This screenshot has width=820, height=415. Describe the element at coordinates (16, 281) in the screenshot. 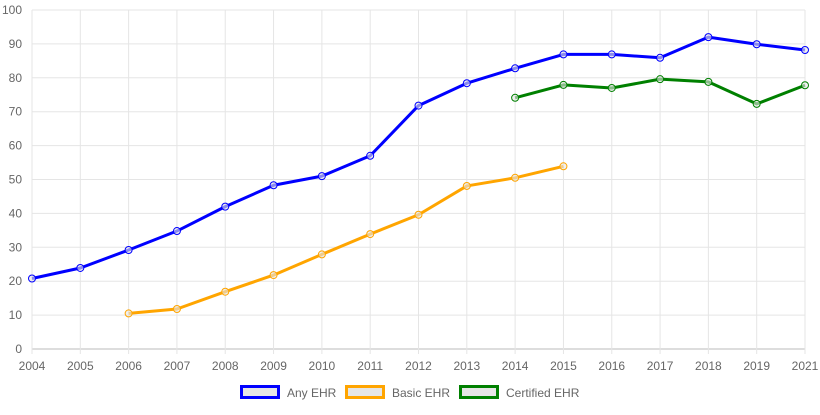

I see `y-tick-label: 20` at that location.